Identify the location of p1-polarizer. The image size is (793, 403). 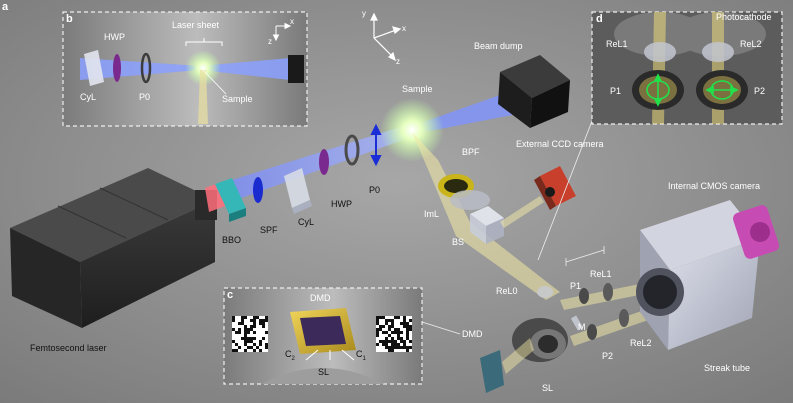
(584, 296).